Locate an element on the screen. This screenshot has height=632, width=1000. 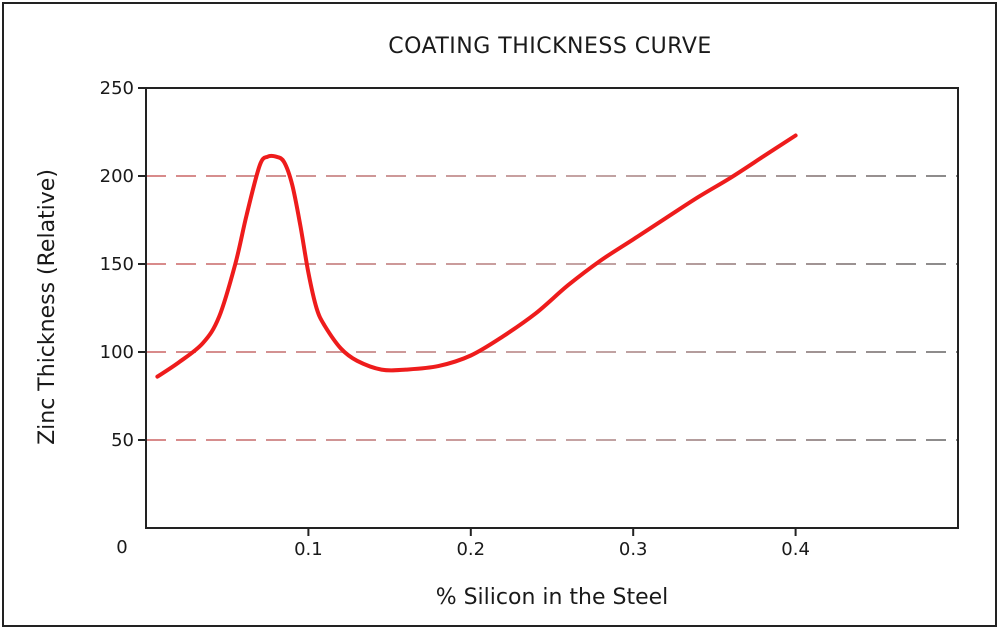
x-tick-label: 0.4 is located at coordinates (795, 549).